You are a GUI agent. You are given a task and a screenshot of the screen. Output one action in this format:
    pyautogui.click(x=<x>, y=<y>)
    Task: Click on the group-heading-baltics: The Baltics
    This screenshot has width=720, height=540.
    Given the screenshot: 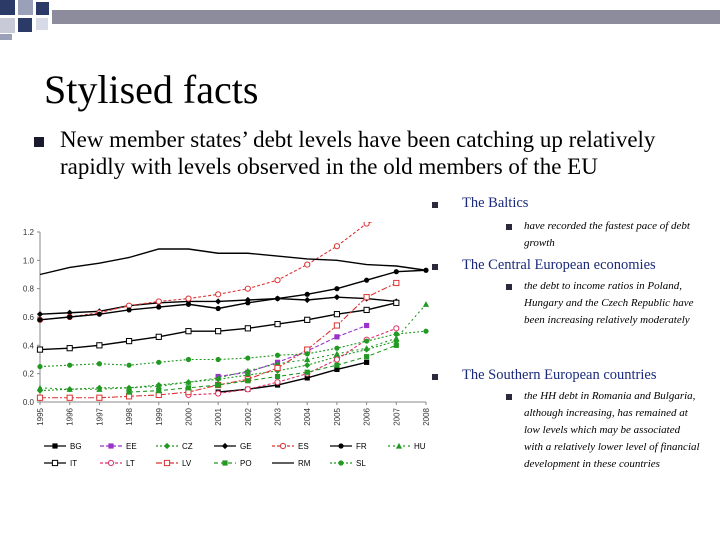 What is the action you would take?
    pyautogui.click(x=495, y=203)
    